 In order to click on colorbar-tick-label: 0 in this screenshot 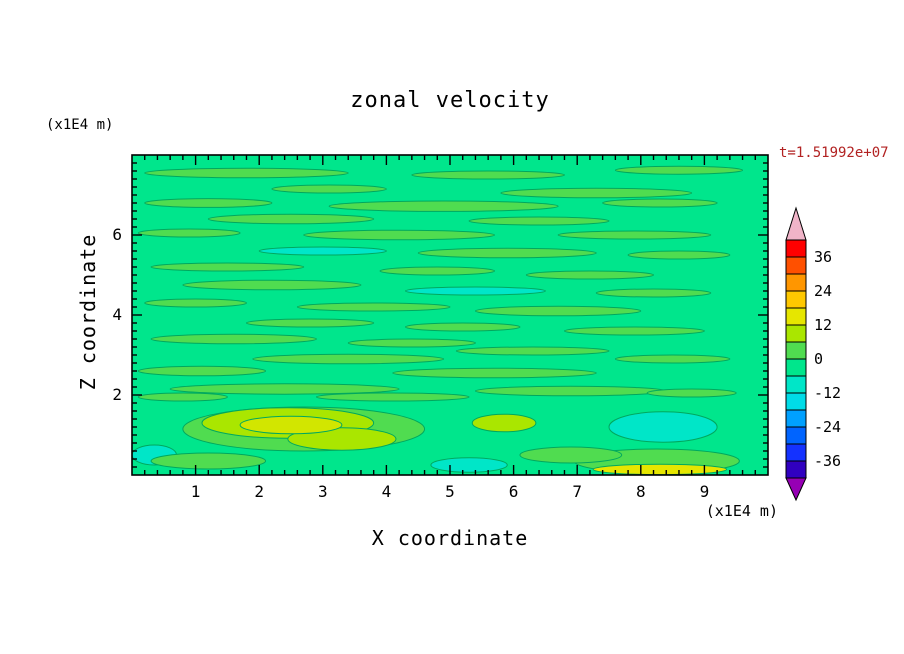, I will do `click(818, 359)`.